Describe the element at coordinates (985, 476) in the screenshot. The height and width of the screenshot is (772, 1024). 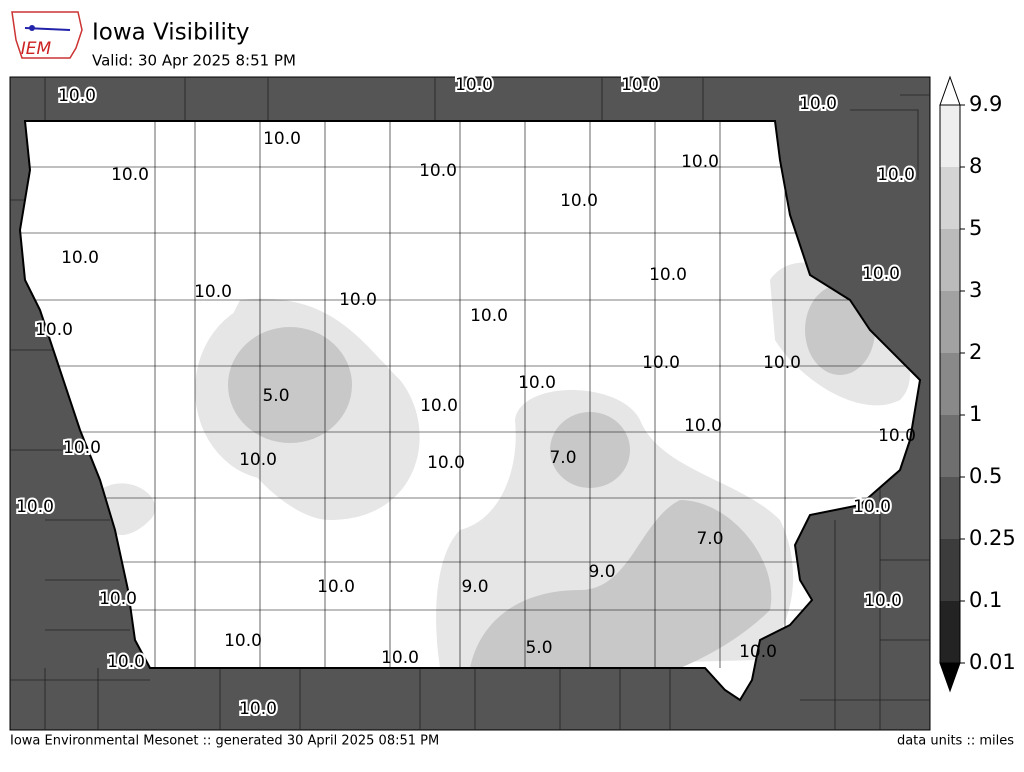
I see `colorbar-label: 0.5` at that location.